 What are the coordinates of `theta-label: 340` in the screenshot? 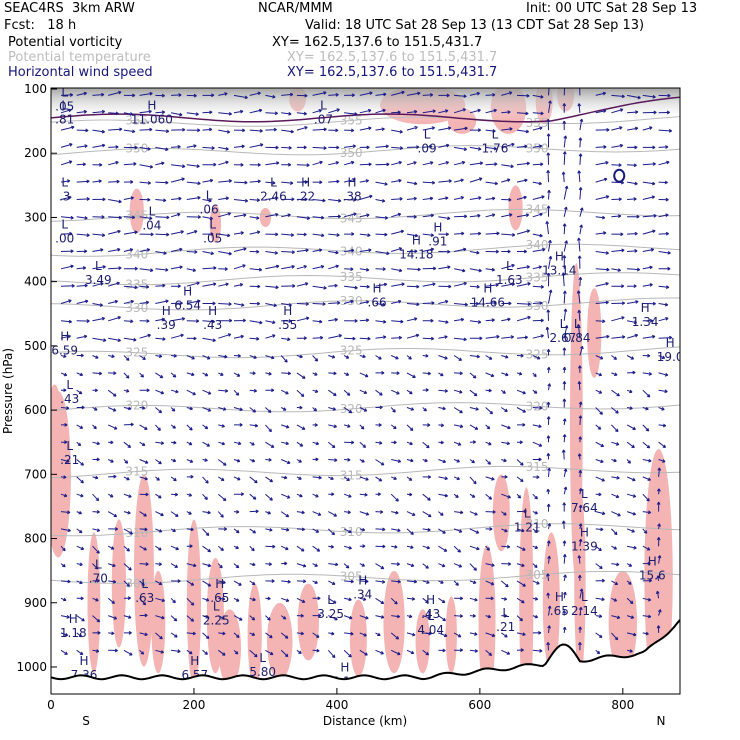 It's located at (136, 255).